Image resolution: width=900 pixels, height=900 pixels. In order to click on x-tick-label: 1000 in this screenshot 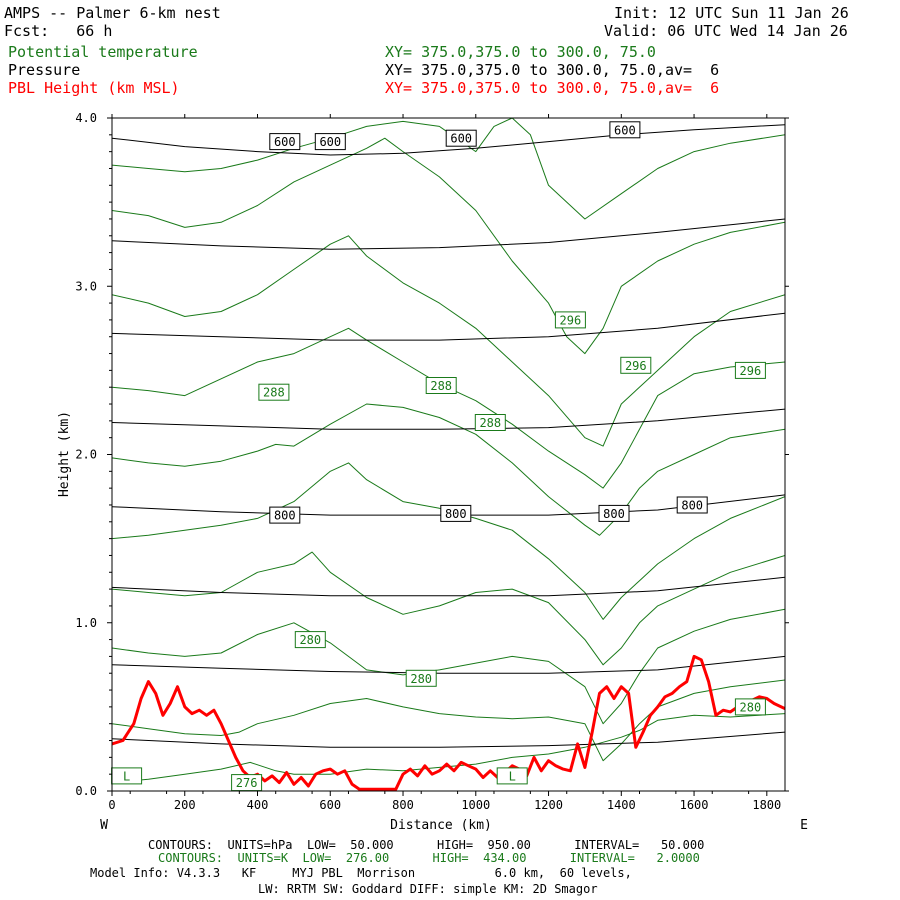, I will do `click(475, 805)`.